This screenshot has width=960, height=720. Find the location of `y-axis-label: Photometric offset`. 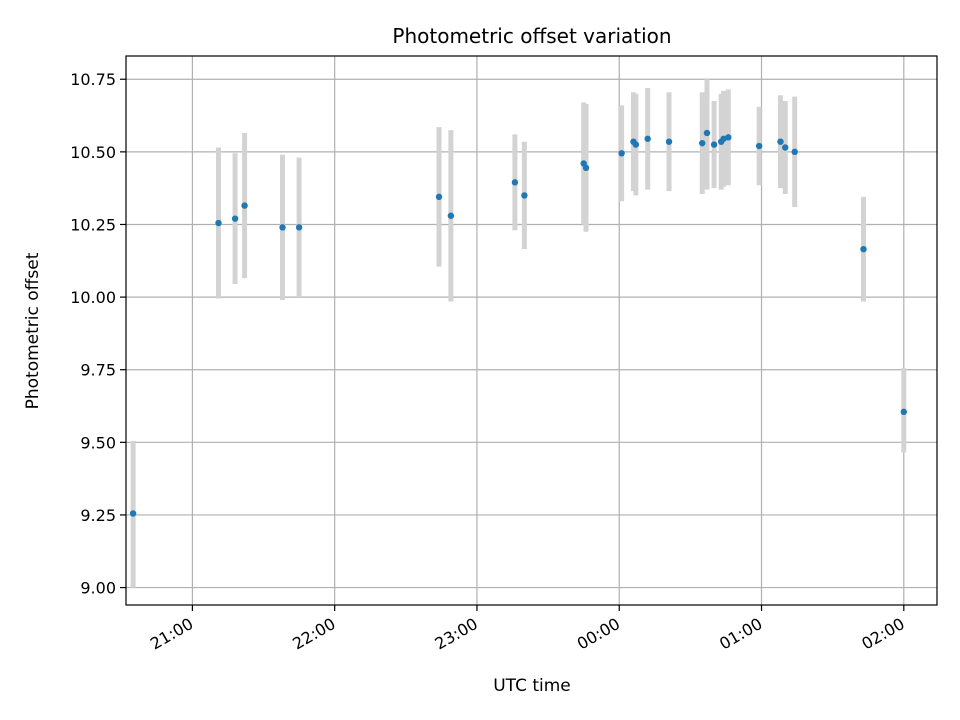

y-axis-label: Photometric offset is located at coordinates (33, 330).